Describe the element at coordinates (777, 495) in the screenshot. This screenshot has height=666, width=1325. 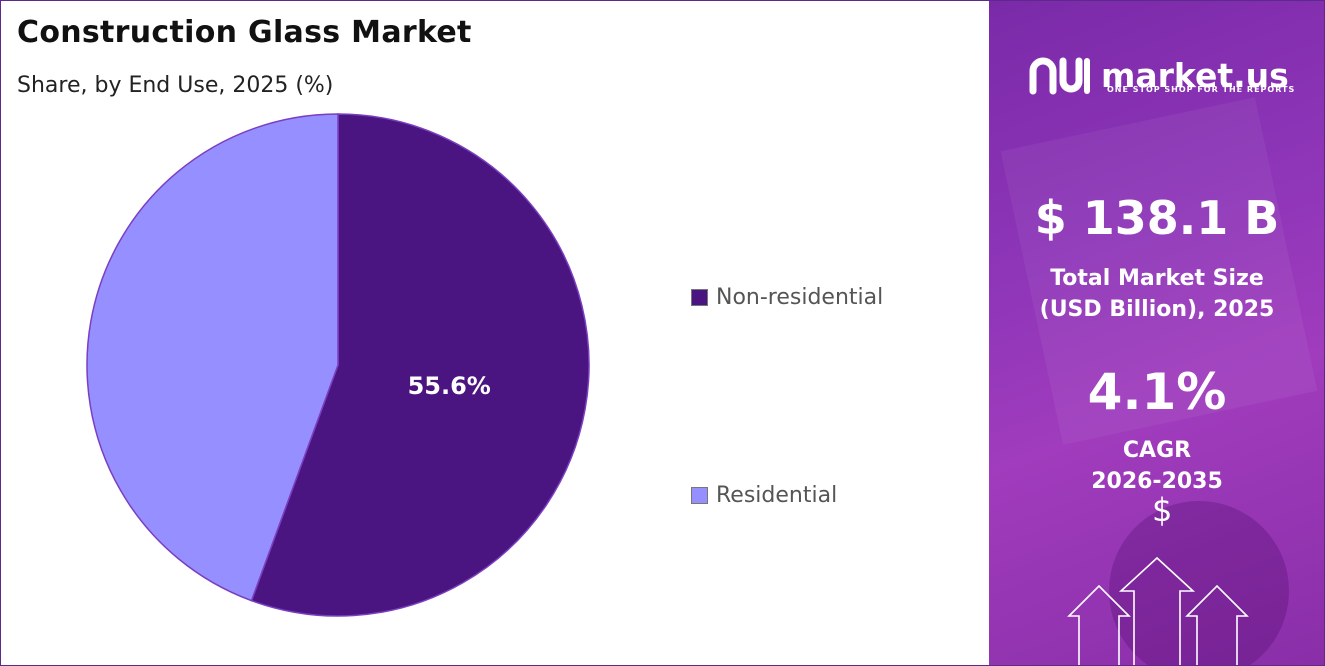
I see `legend-label-residential: Residential` at that location.